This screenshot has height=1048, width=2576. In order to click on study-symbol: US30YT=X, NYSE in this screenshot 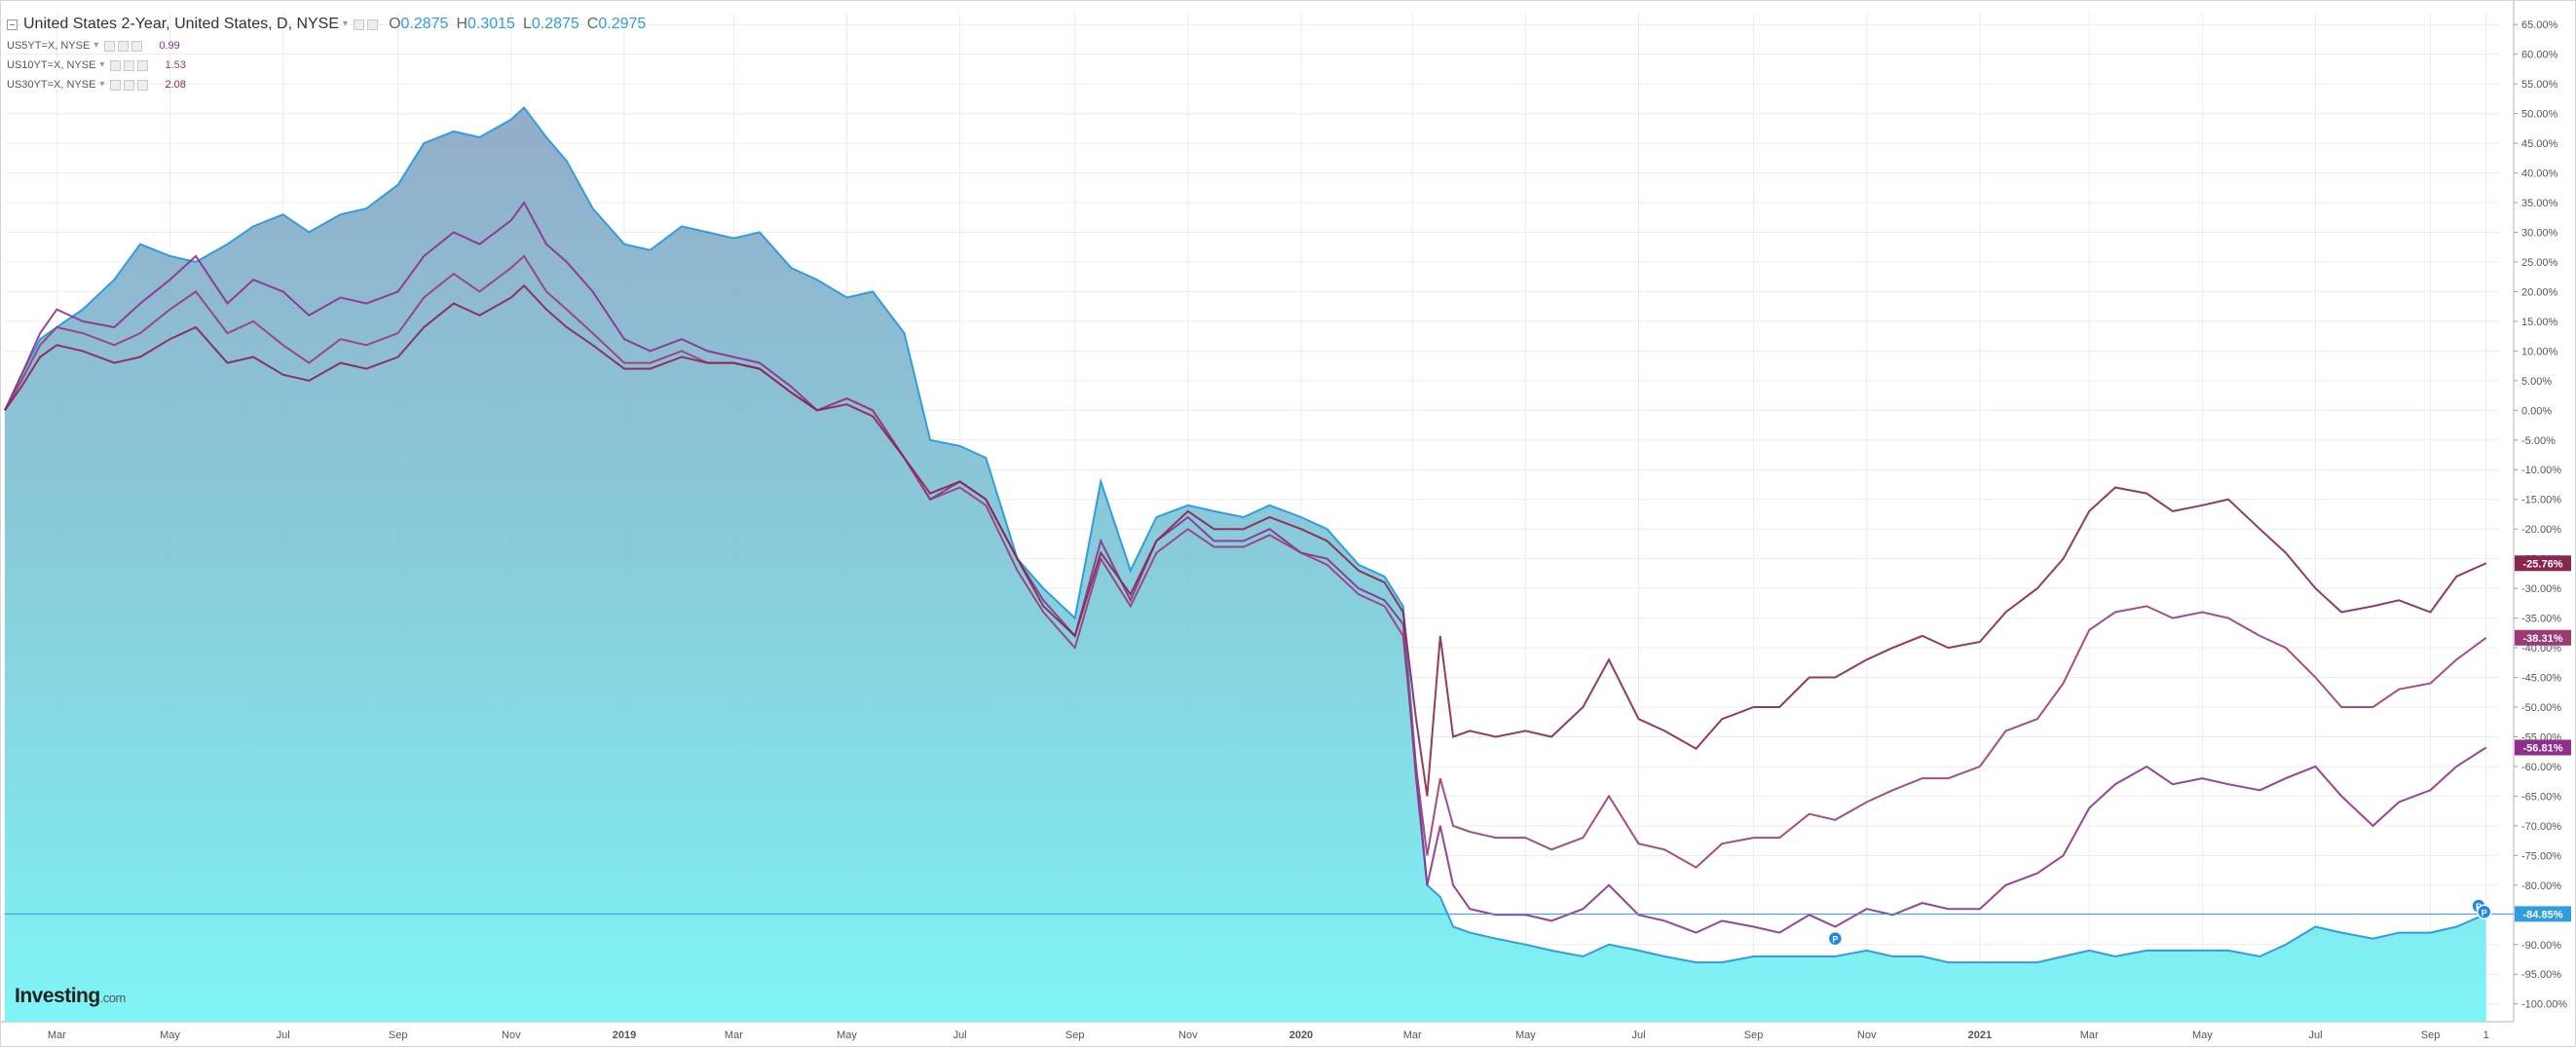, I will do `click(51, 85)`.